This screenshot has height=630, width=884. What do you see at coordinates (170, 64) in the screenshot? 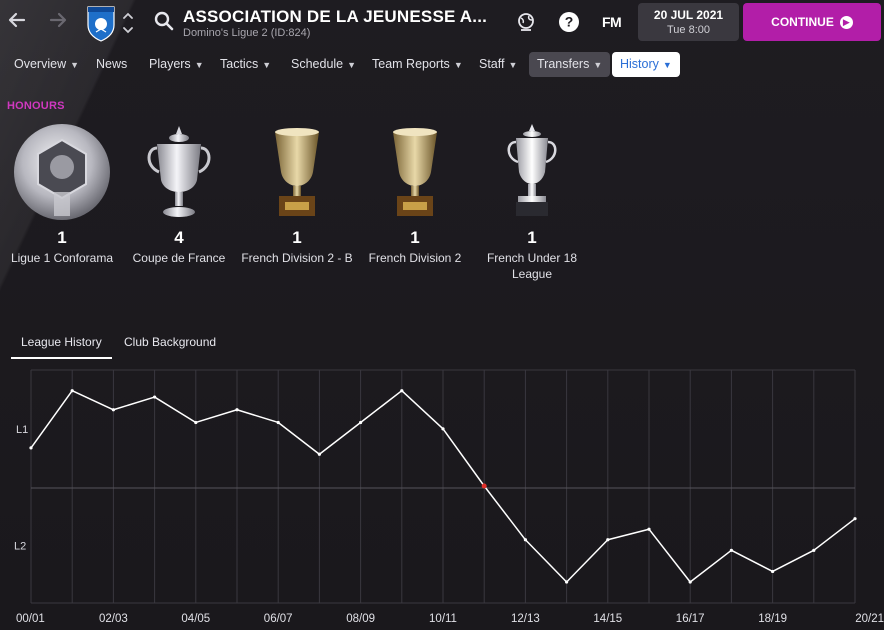
I see `tab-label: Players` at bounding box center [170, 64].